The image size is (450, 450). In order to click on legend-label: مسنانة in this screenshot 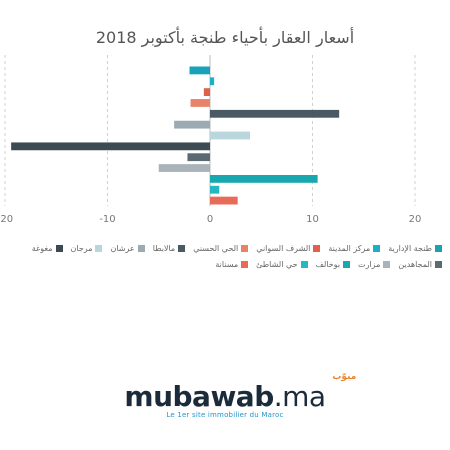, I will do `click(227, 264)`.